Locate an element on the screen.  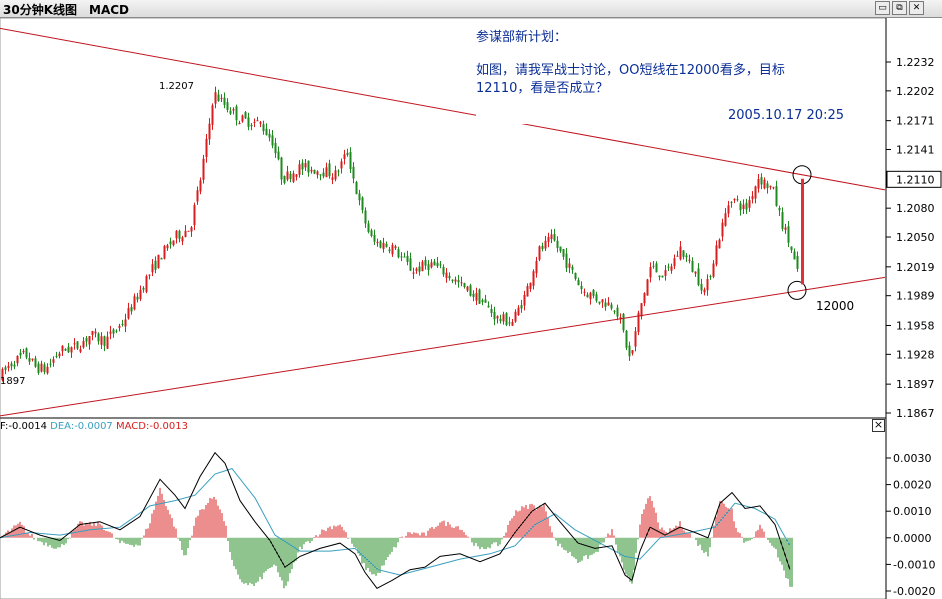
restore-button: ⧉ is located at coordinates (899, 8).